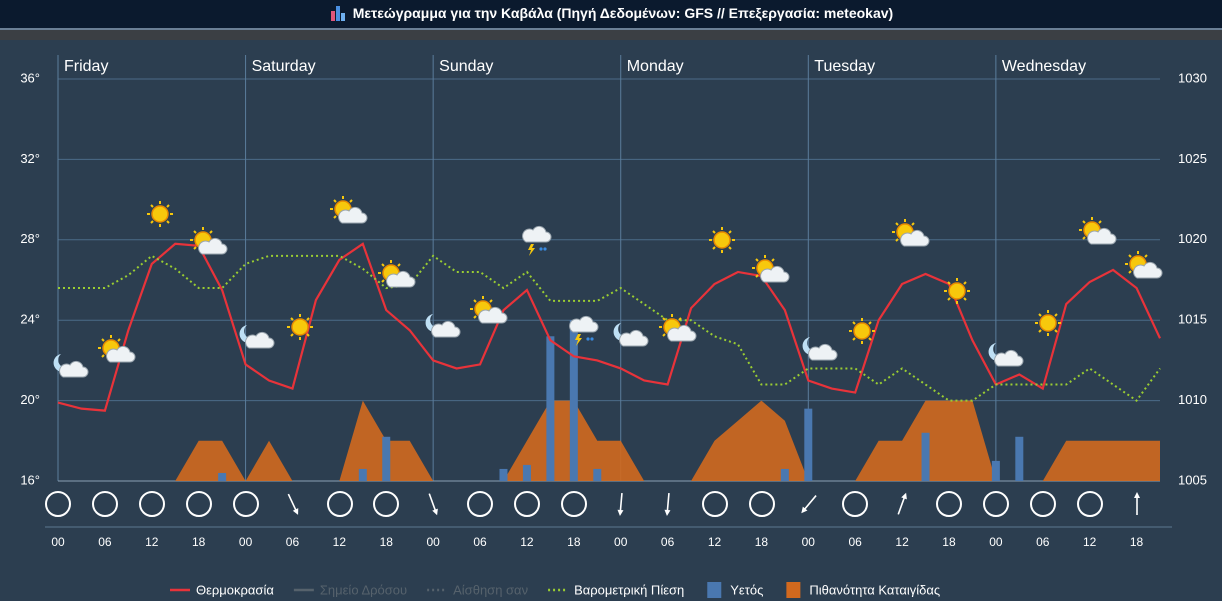  Describe the element at coordinates (30, 479) in the screenshot. I see `y-tick-label: 16°` at that location.